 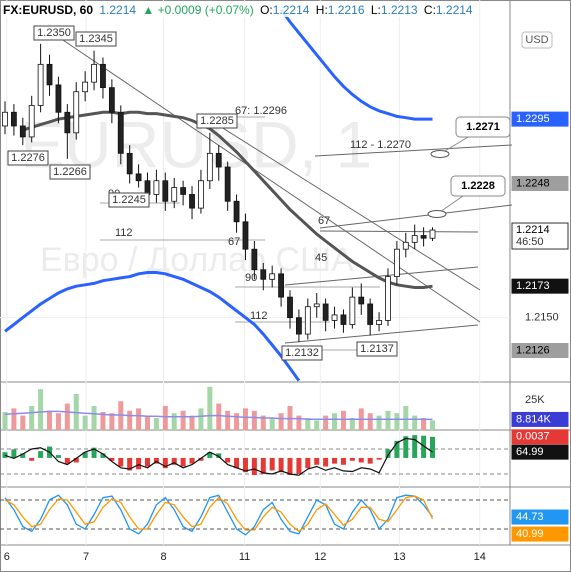 What do you see at coordinates (534, 419) in the screenshot?
I see `badge-label: 8.814K` at bounding box center [534, 419].